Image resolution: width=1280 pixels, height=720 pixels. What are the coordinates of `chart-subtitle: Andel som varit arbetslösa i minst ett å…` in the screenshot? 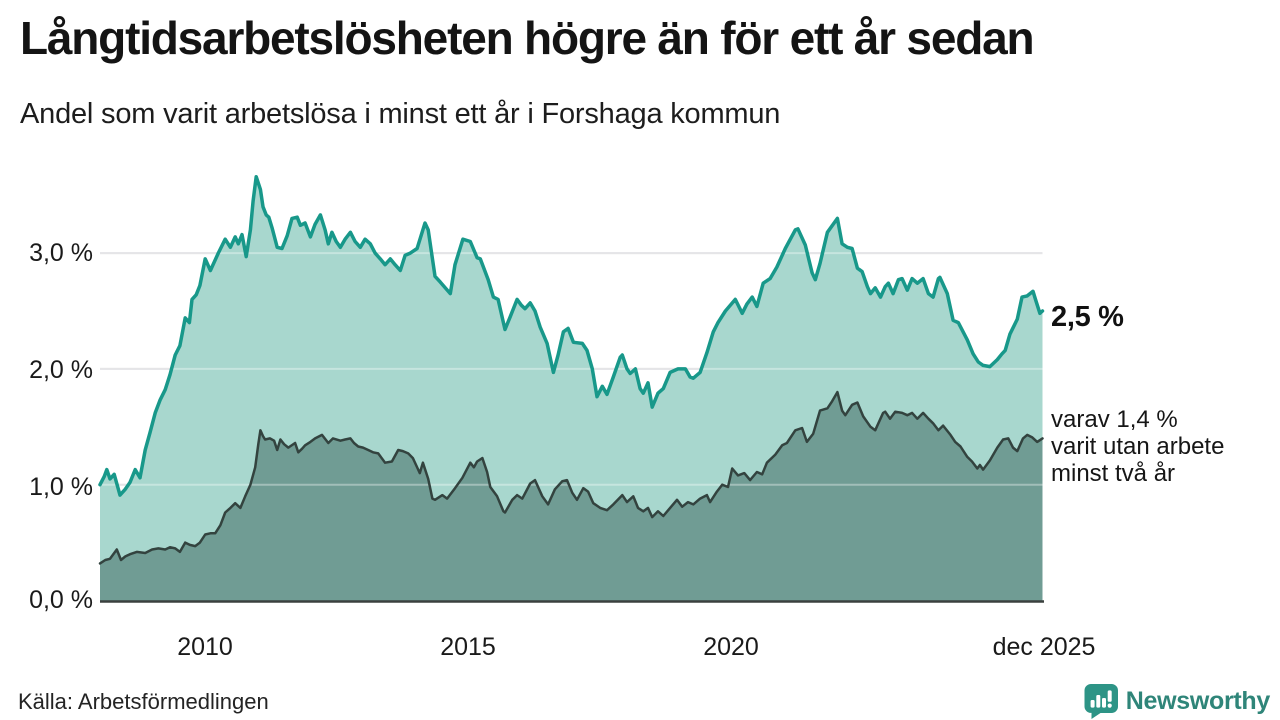 It's located at (400, 114).